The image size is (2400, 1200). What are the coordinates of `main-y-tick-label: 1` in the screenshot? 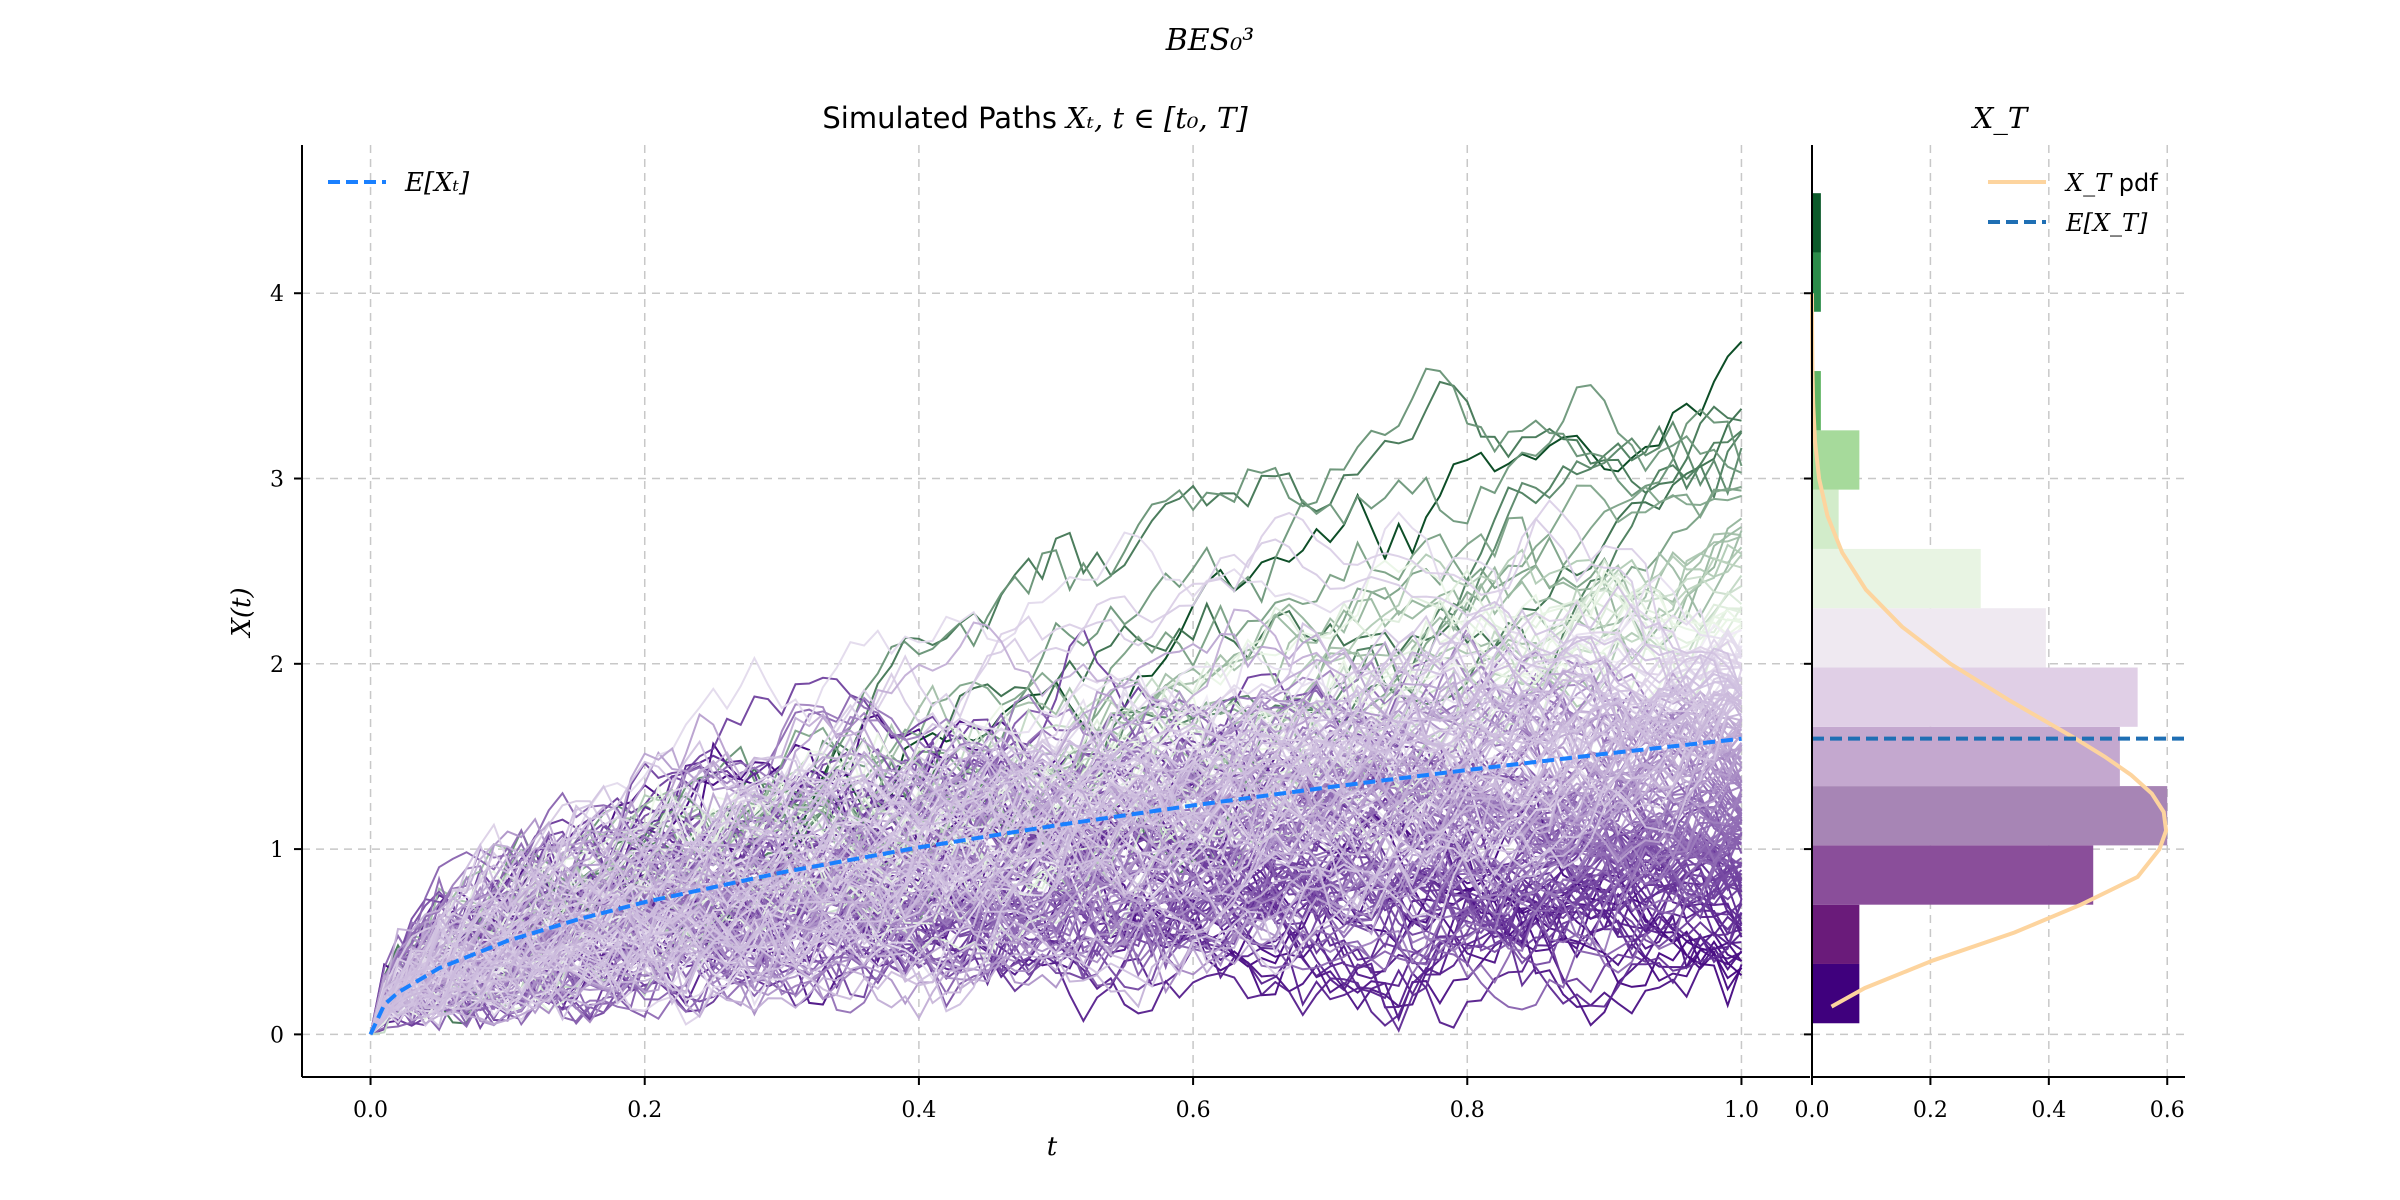 It's located at (277, 850).